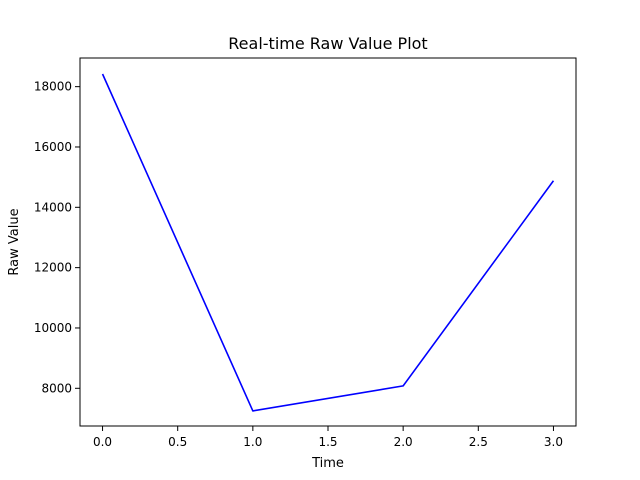 The image size is (640, 480). Describe the element at coordinates (53, 147) in the screenshot. I see `y-tick-label: 16000` at that location.